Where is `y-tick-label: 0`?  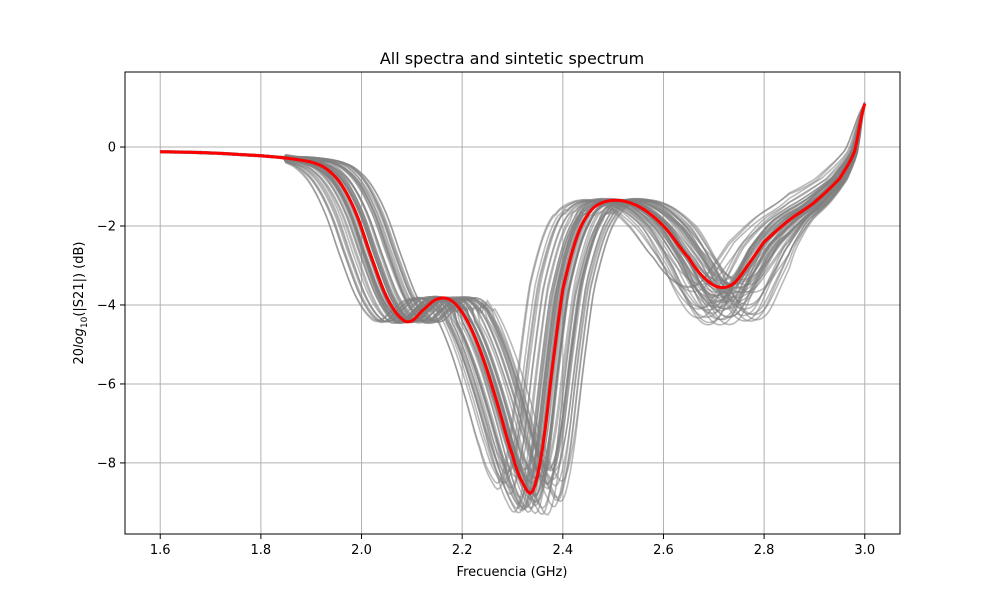 y-tick-label: 0 is located at coordinates (112, 148).